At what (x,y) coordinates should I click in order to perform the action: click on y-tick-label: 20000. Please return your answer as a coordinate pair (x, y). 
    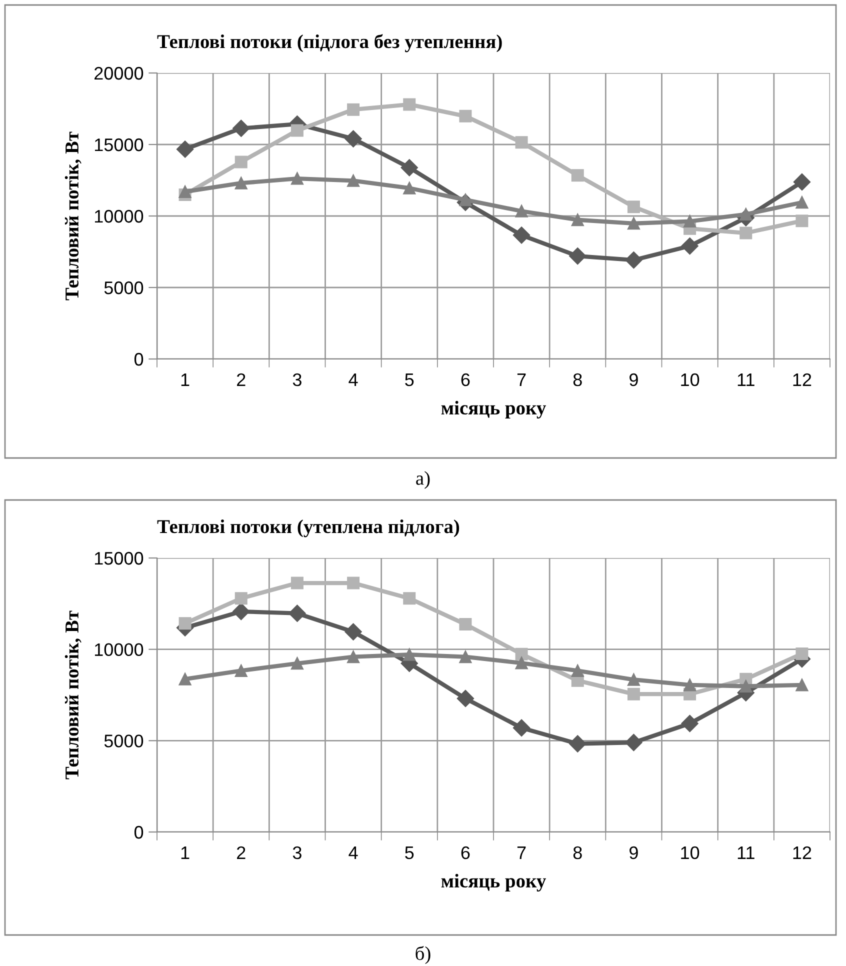
    Looking at the image, I should click on (119, 73).